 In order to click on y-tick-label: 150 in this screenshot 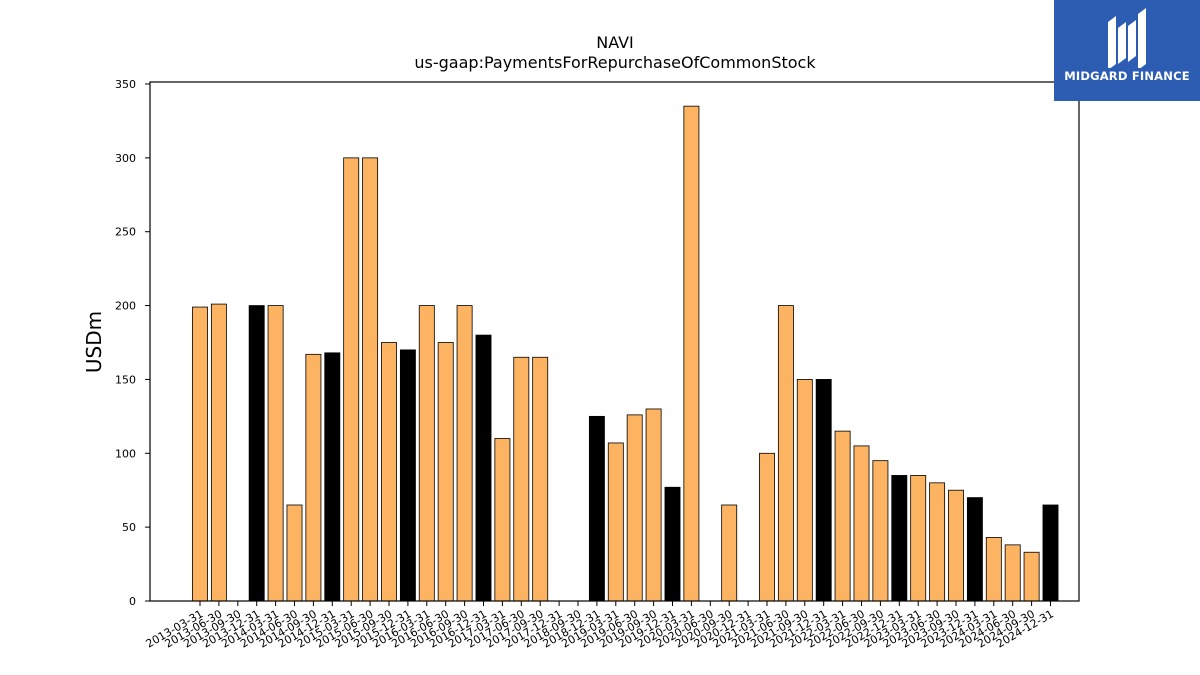, I will do `click(125, 379)`.